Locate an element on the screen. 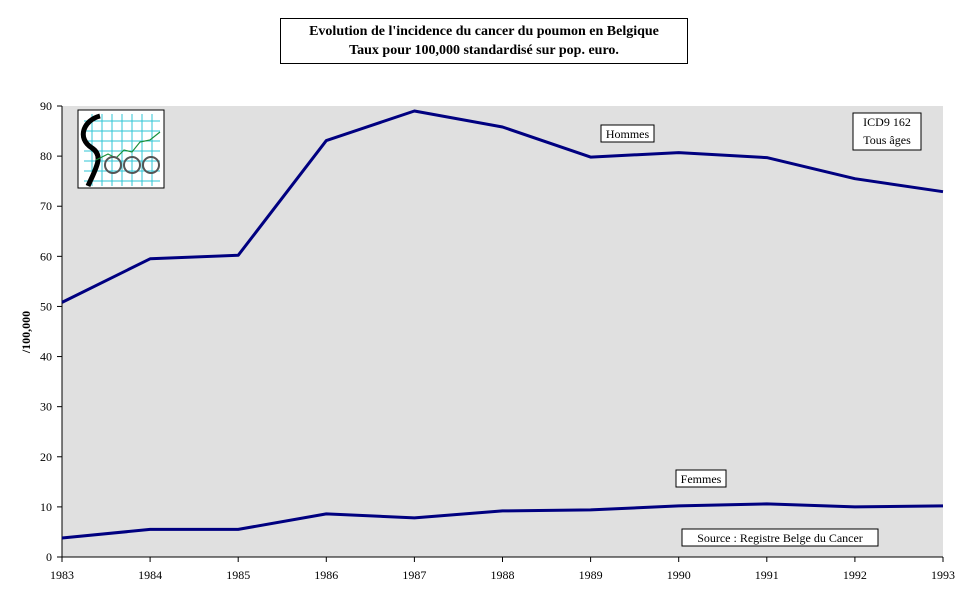  logo is located at coordinates (121, 149).